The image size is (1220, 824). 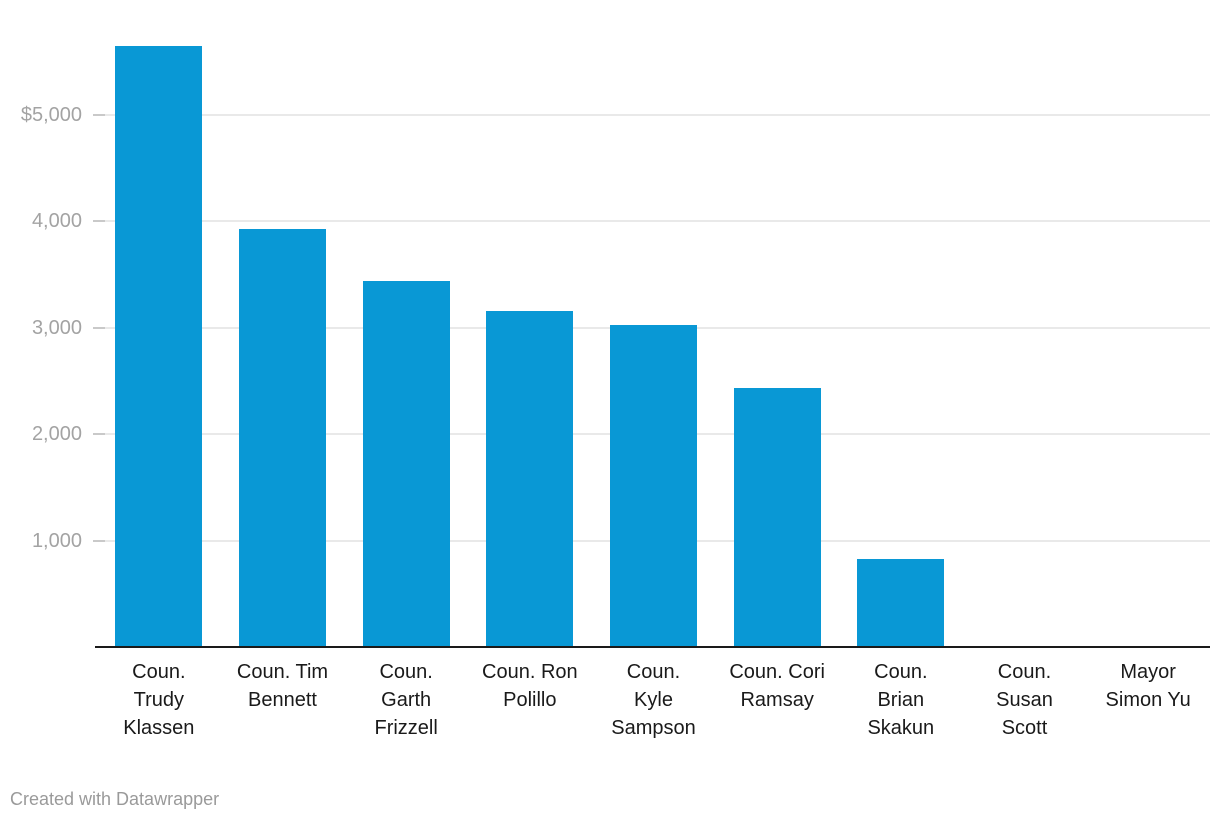 I want to click on x-axis-label: Mayor Simon Yu, so click(x=1148, y=686).